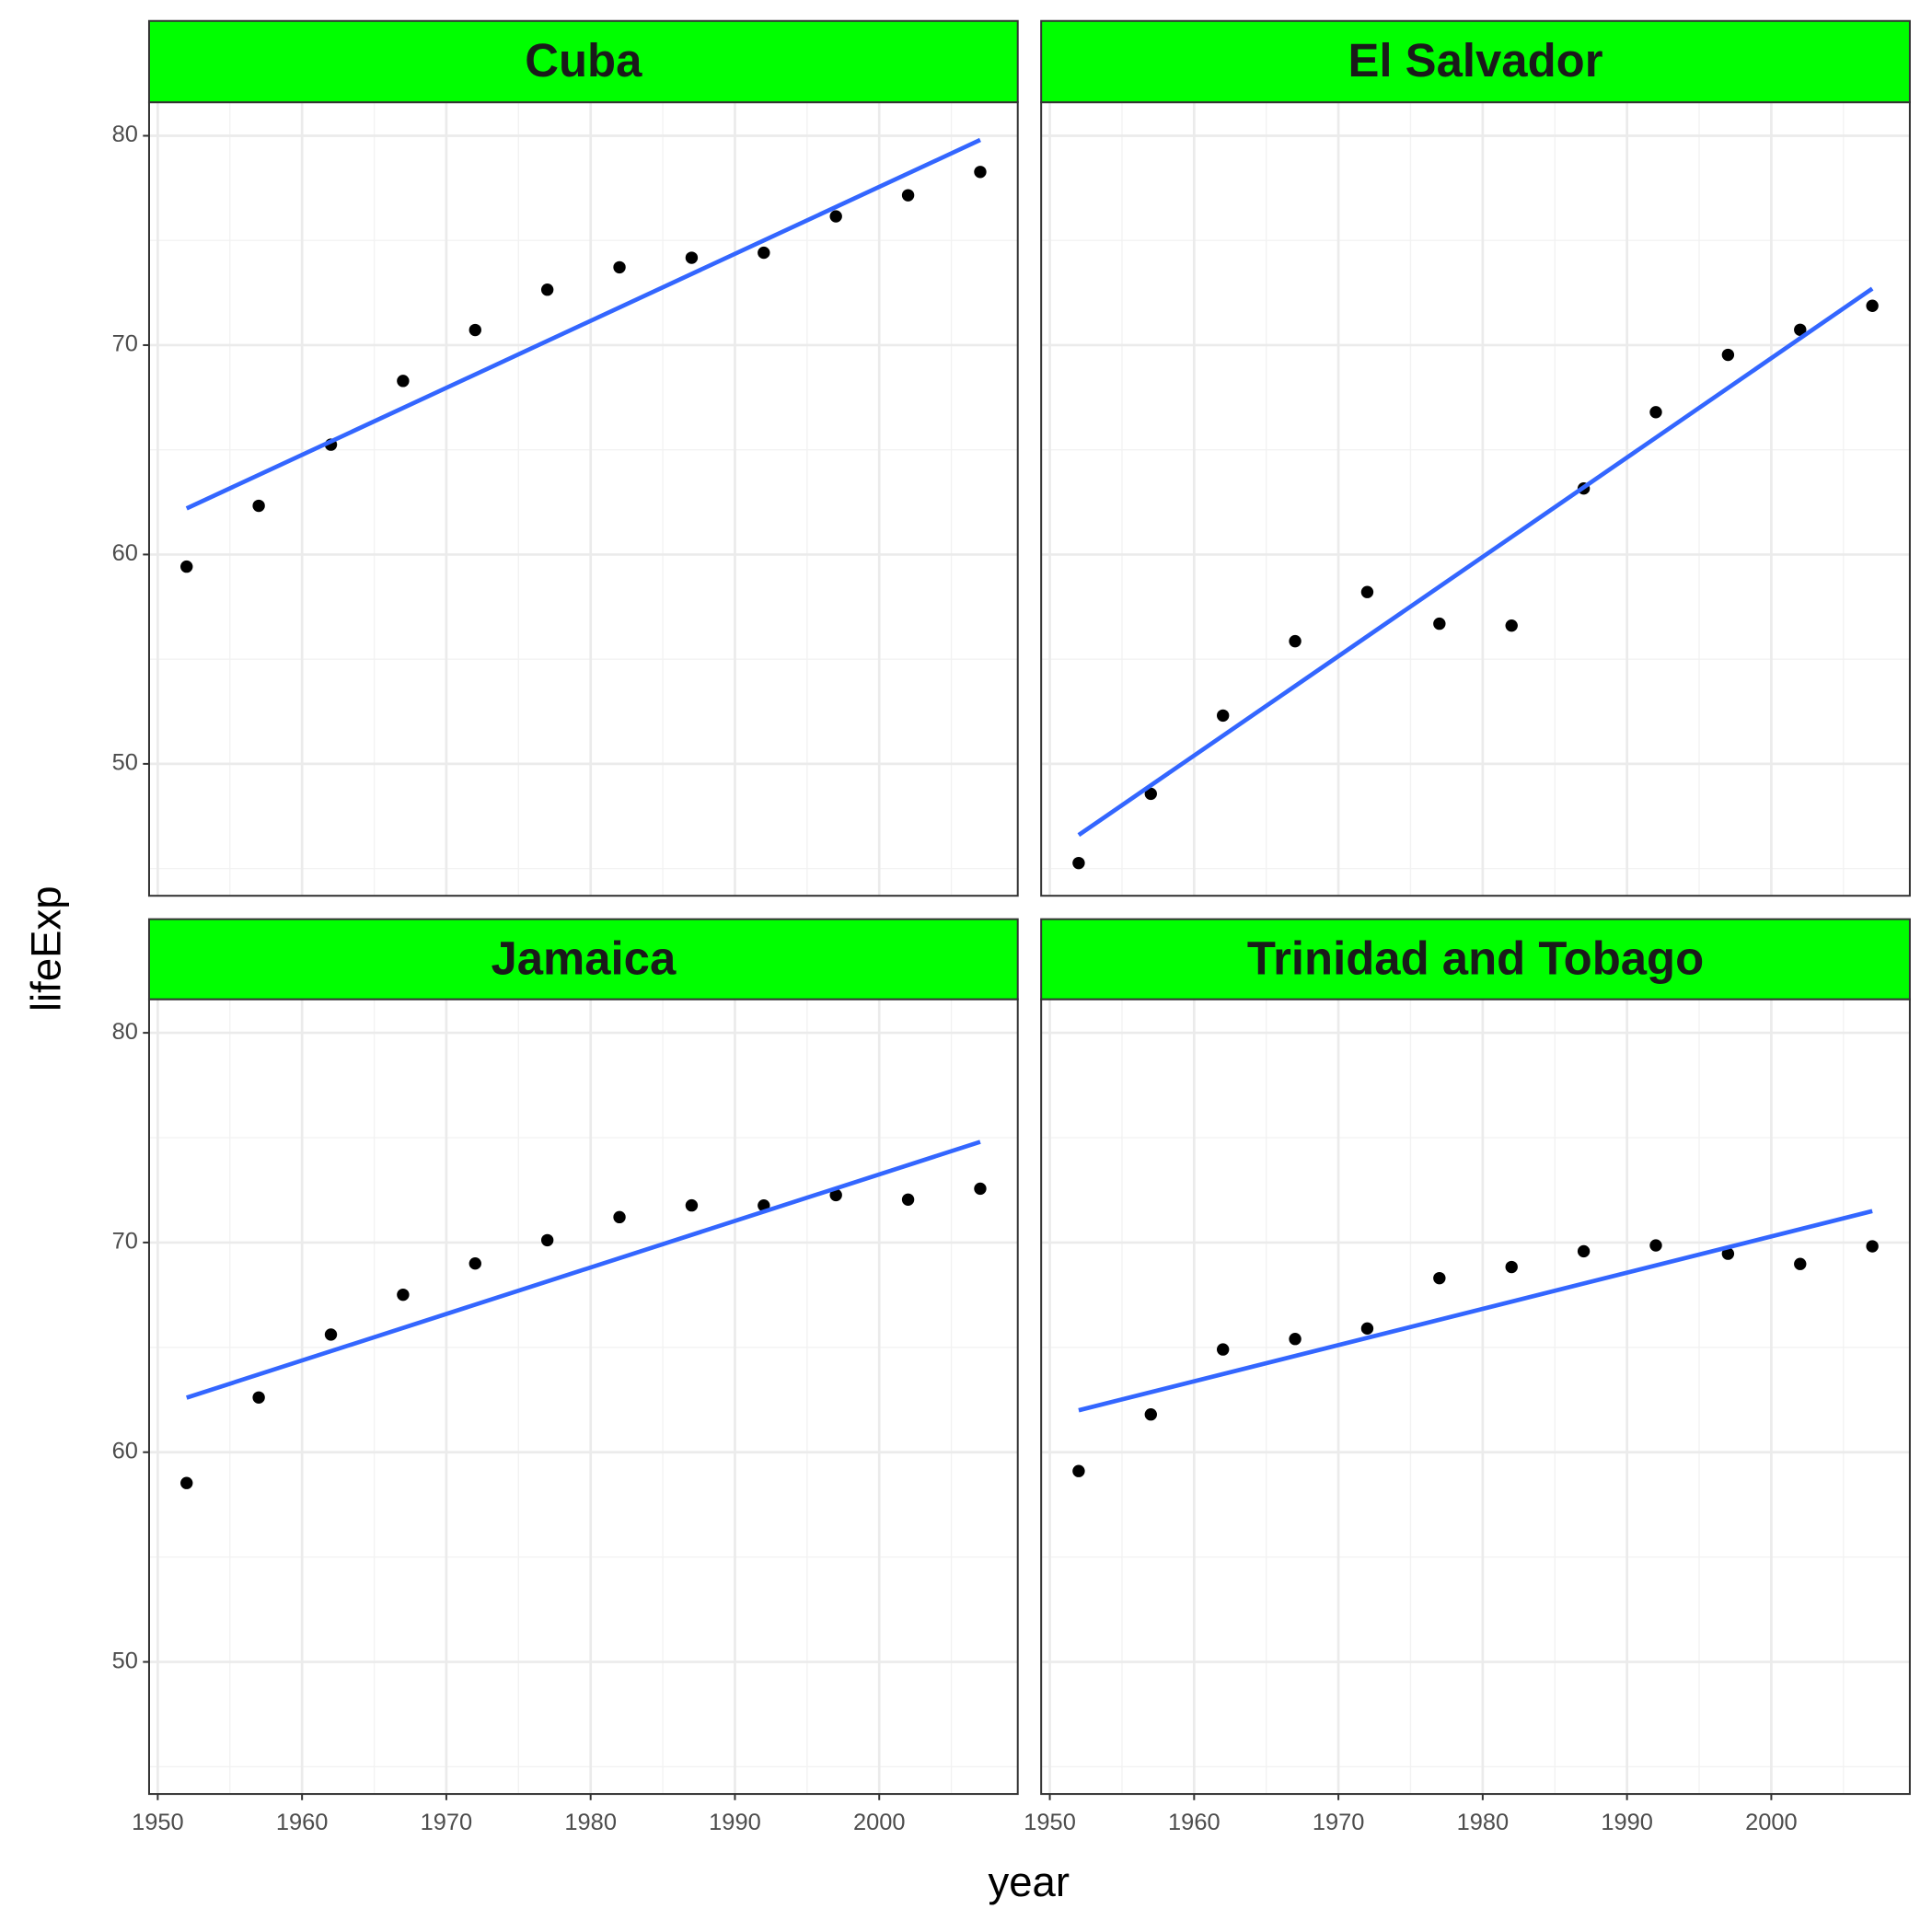 This screenshot has width=1932, height=1932. I want to click on strip-title: Jamaica, so click(583, 958).